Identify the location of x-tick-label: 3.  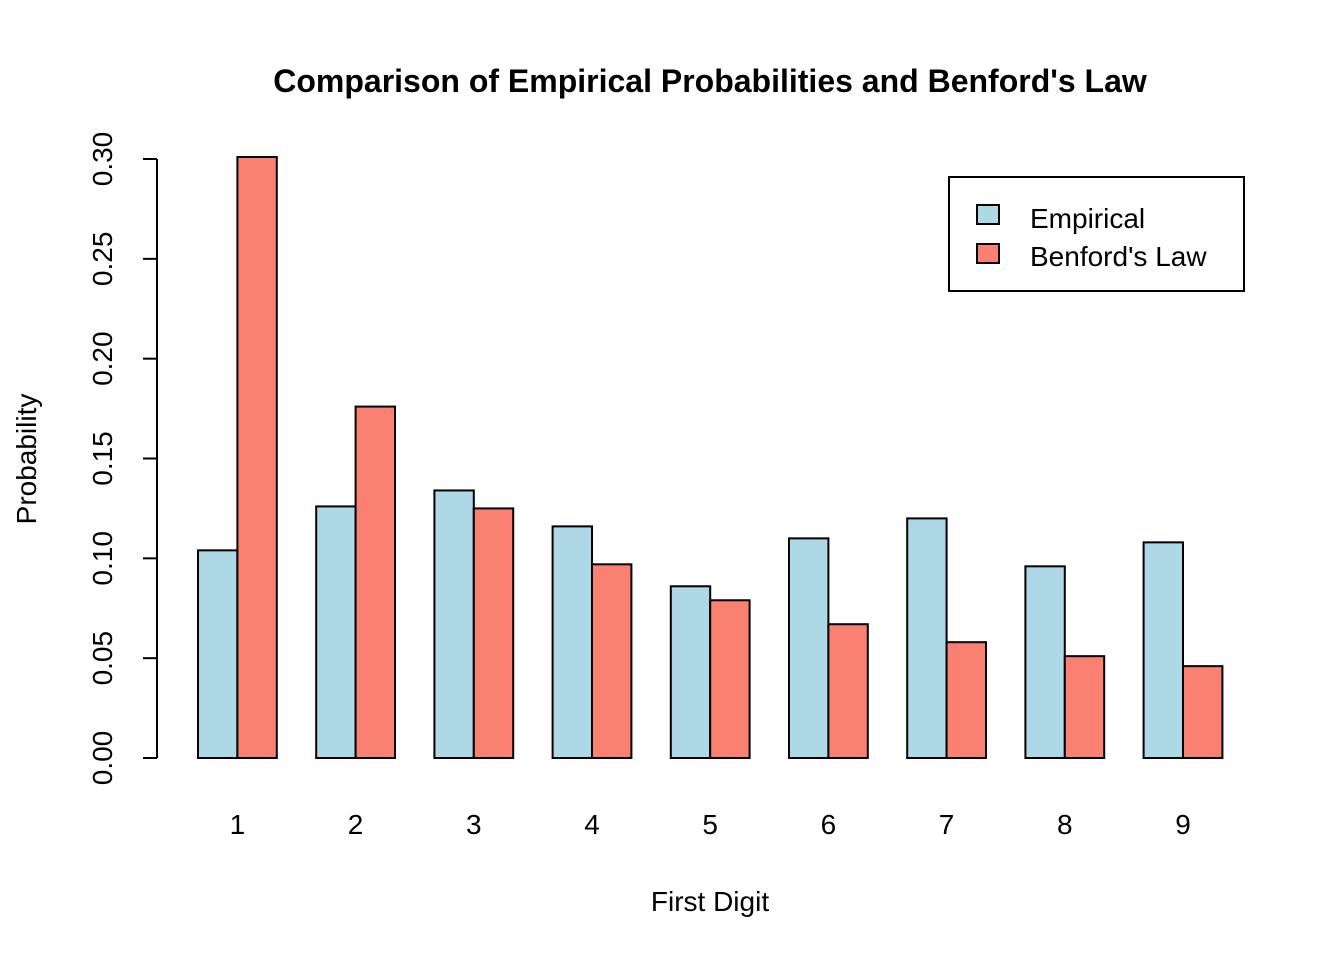
(474, 824).